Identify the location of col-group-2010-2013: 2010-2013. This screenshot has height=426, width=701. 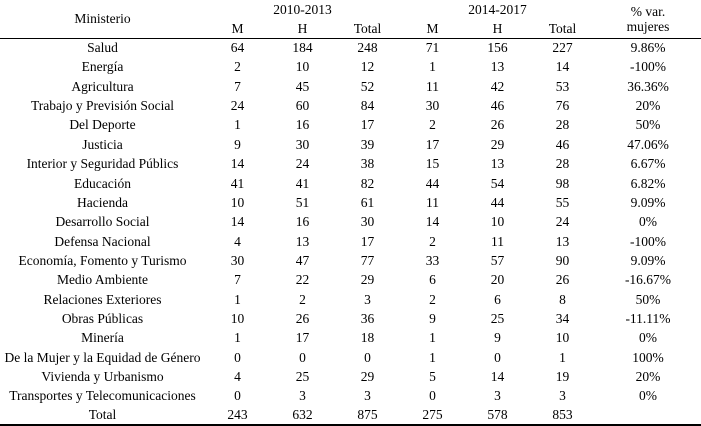
(302, 9).